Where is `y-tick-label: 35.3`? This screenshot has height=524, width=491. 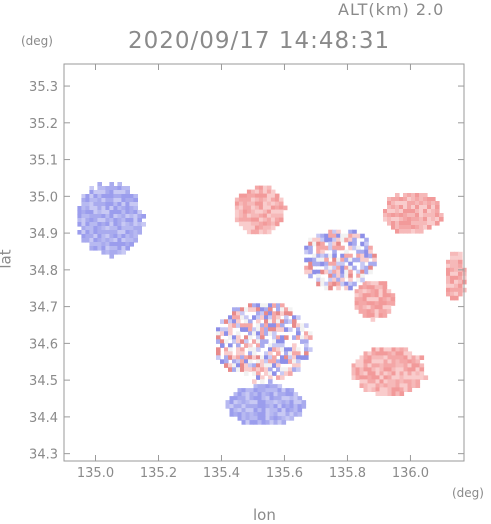
y-tick-label: 35.3 is located at coordinates (43, 87).